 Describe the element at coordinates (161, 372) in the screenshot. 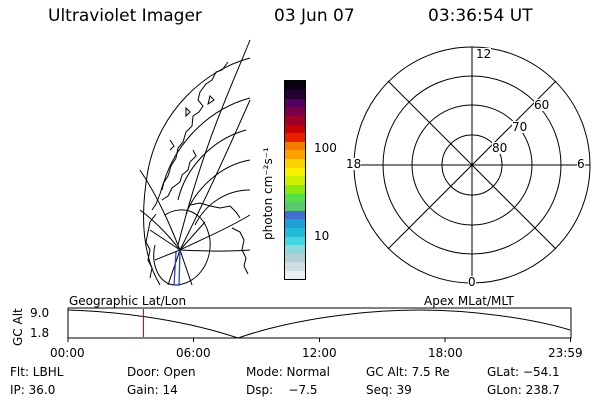

I see `door-info: Door: Open` at that location.